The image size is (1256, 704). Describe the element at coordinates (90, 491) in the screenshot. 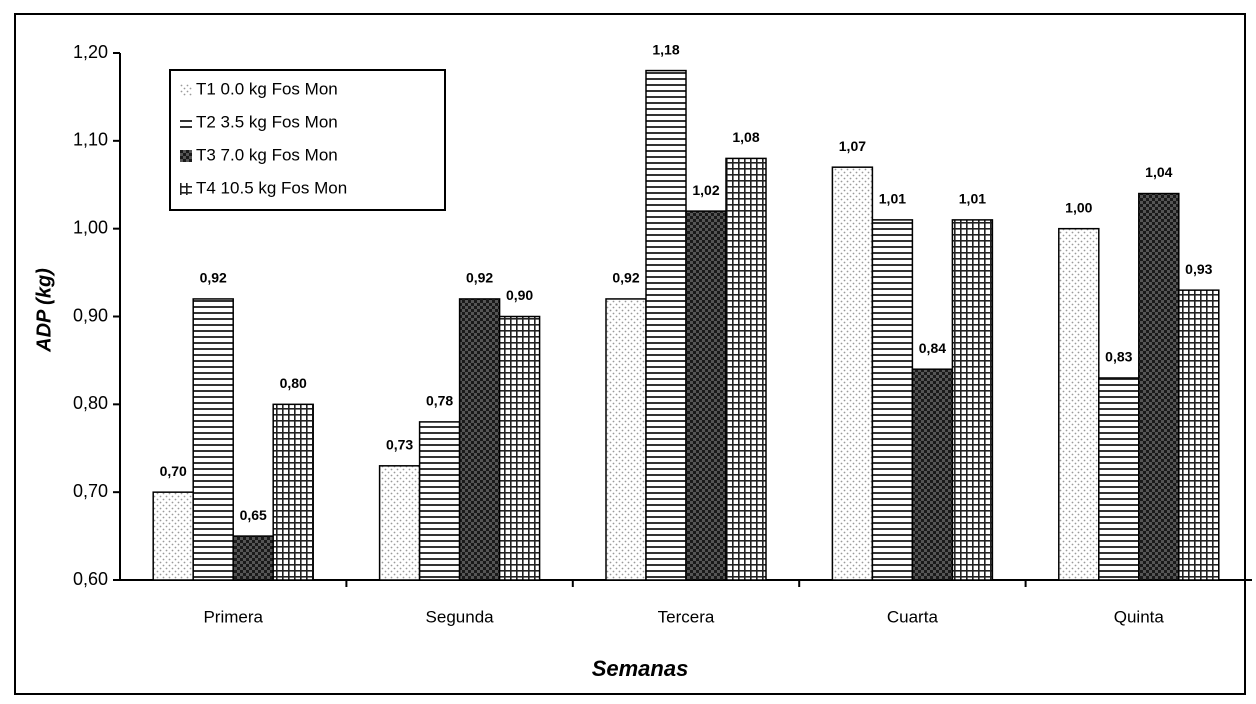

I see `y-tick-label: 0,70` at that location.